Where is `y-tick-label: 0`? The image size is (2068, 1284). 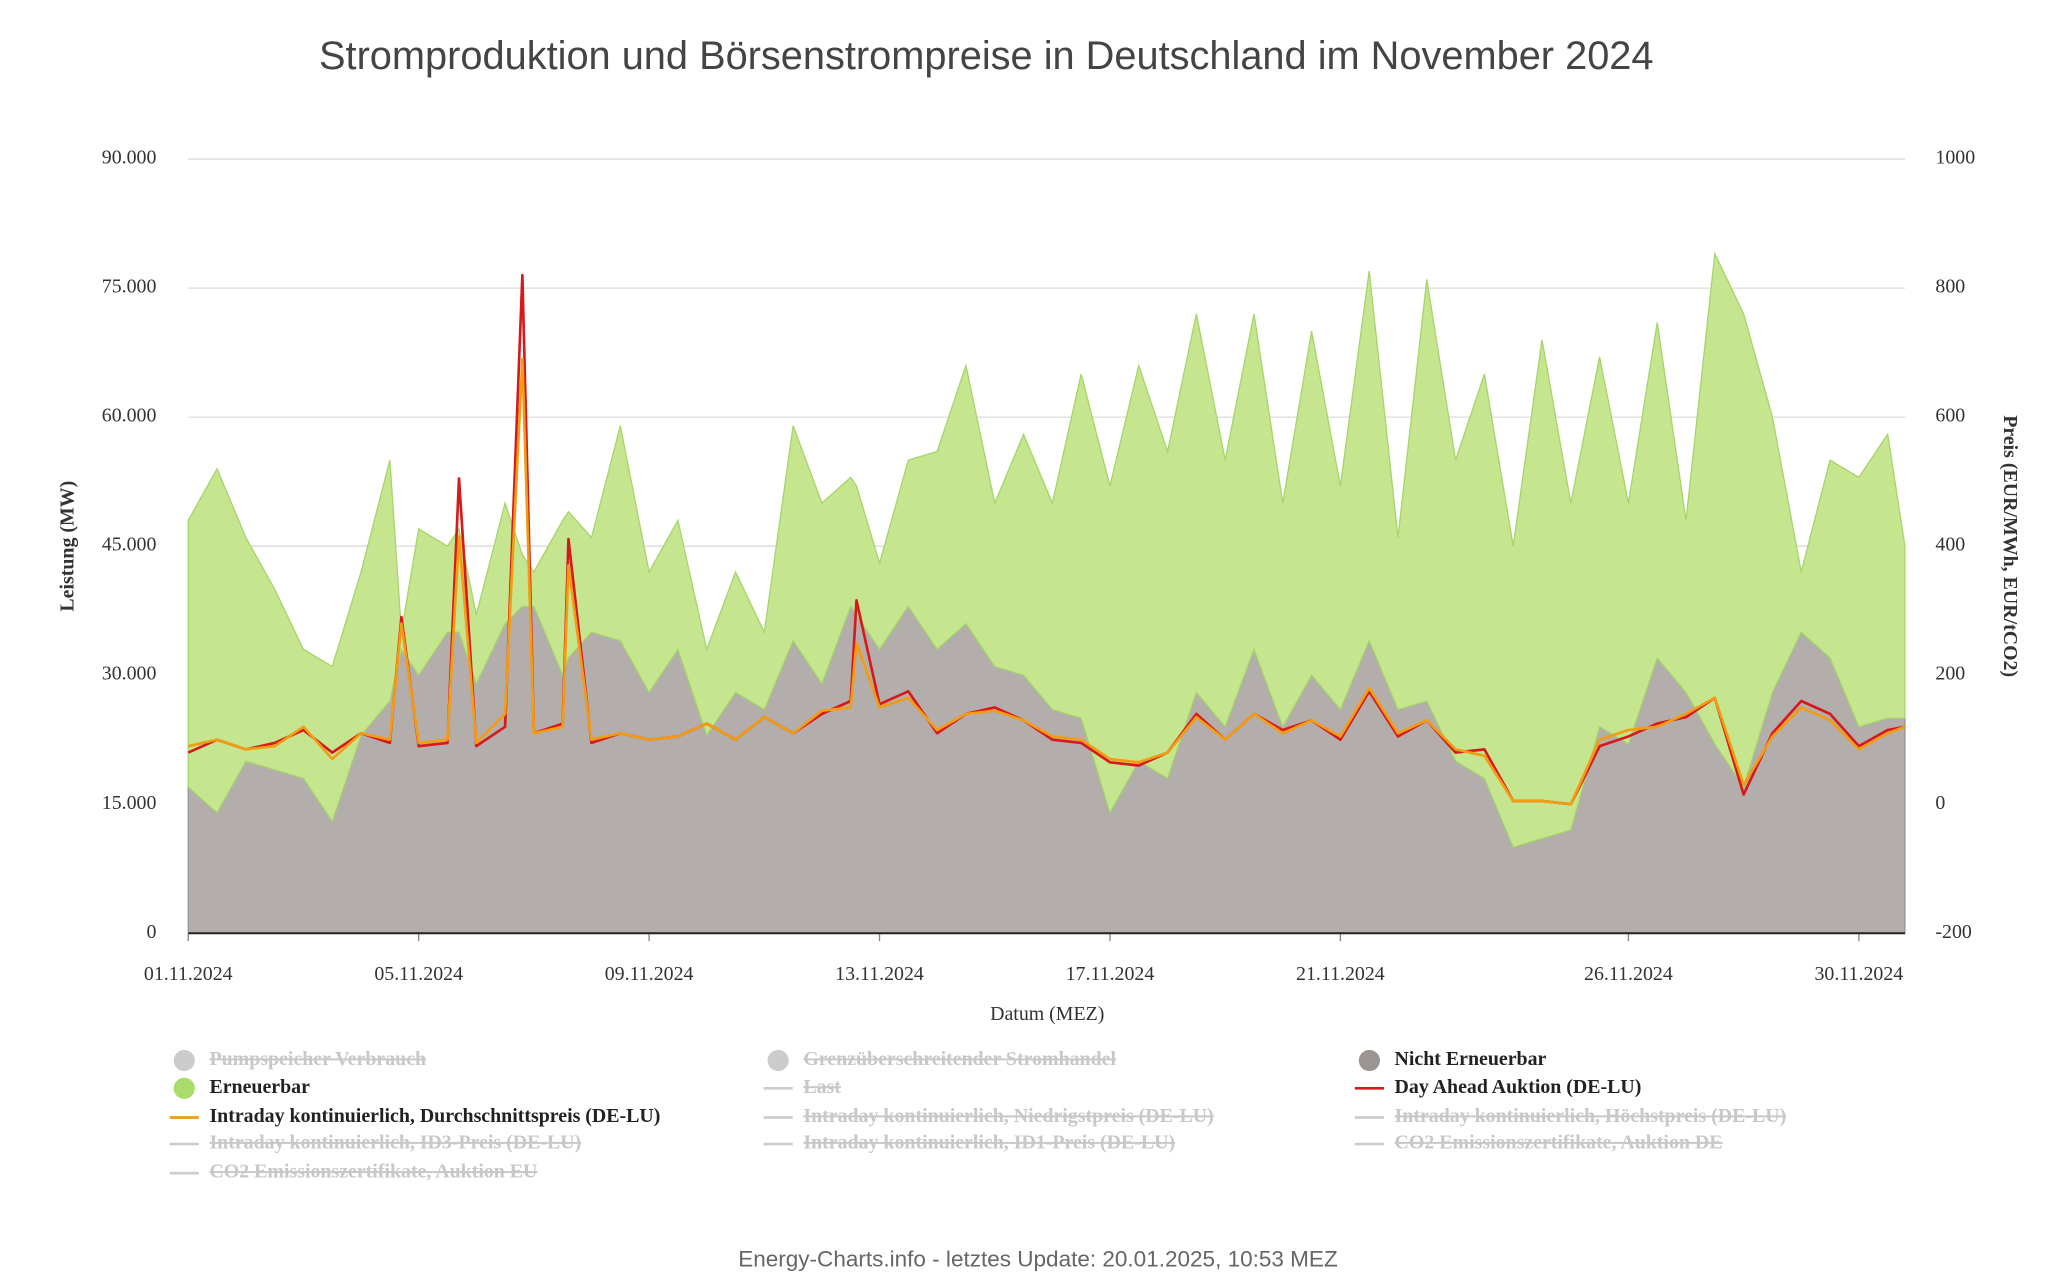 y-tick-label: 0 is located at coordinates (151, 932).